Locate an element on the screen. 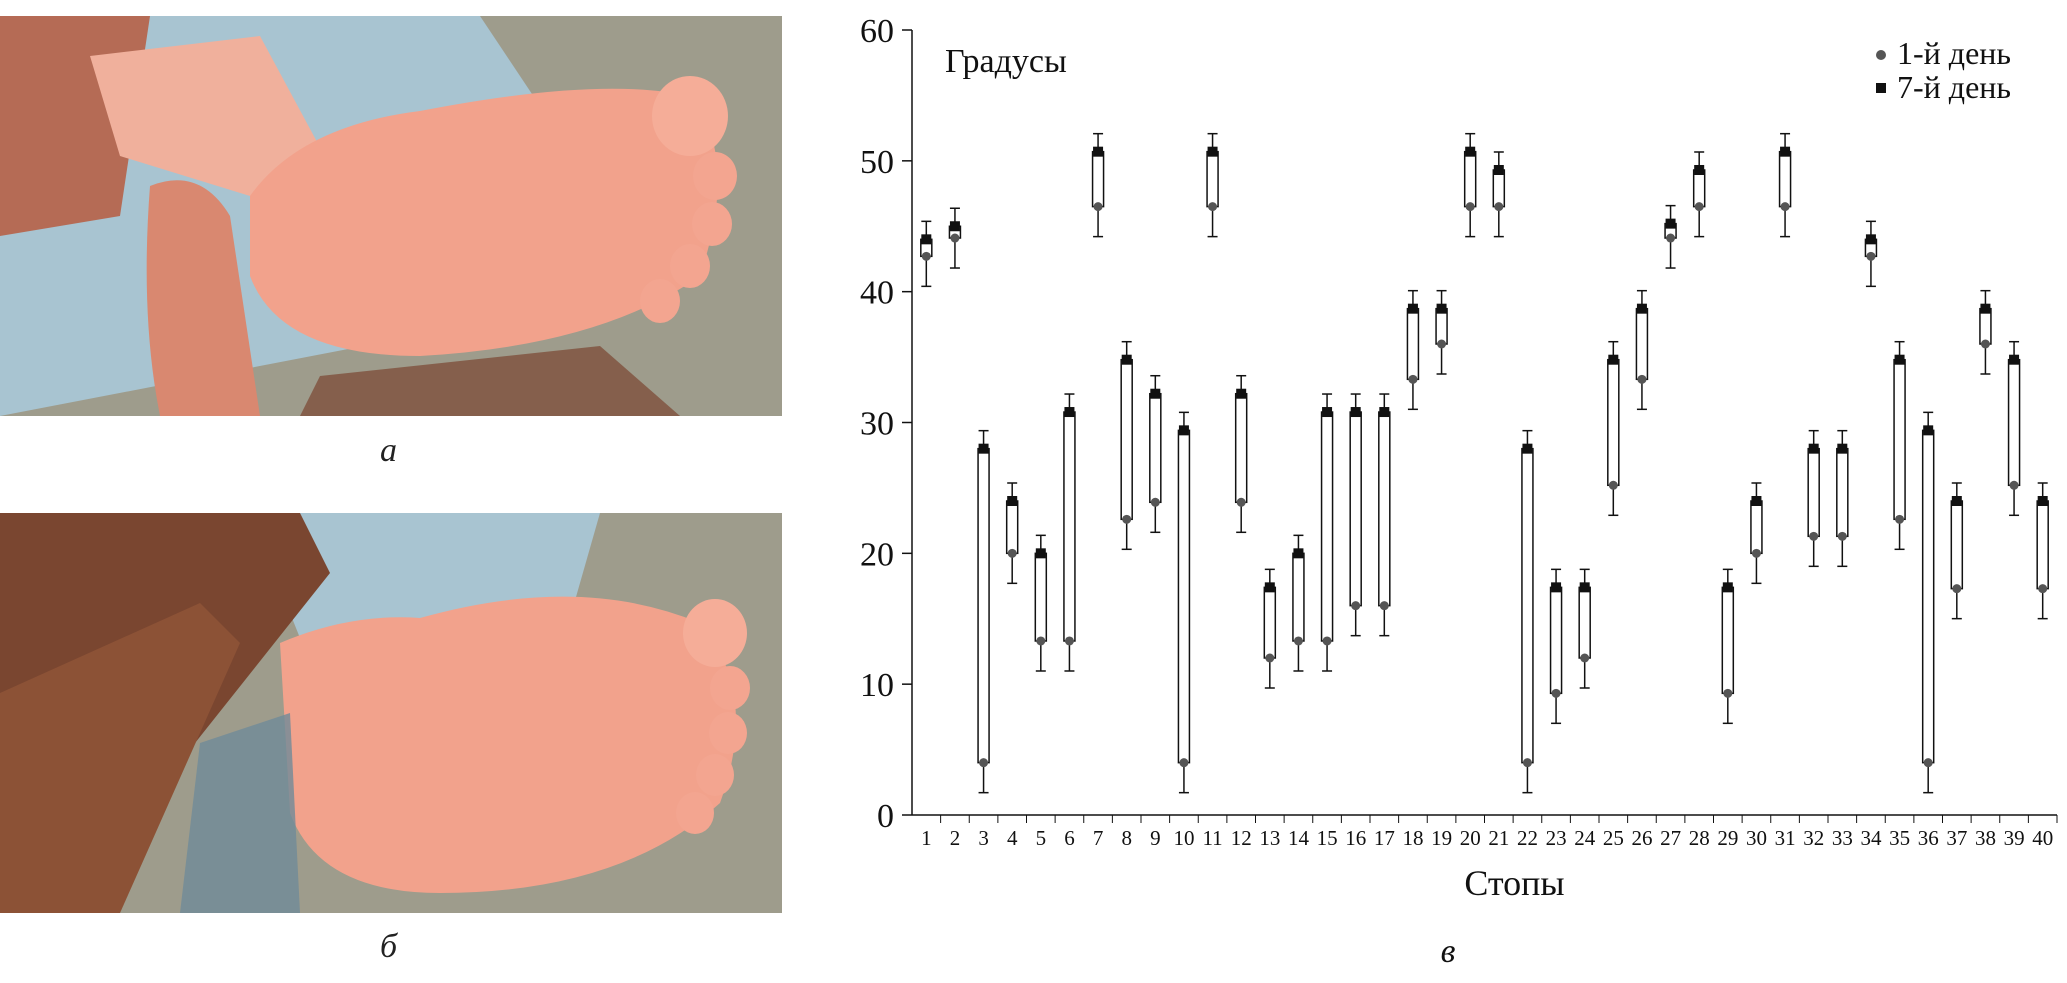 The image size is (2067, 983). y-tick-label: 20 is located at coordinates (877, 554).